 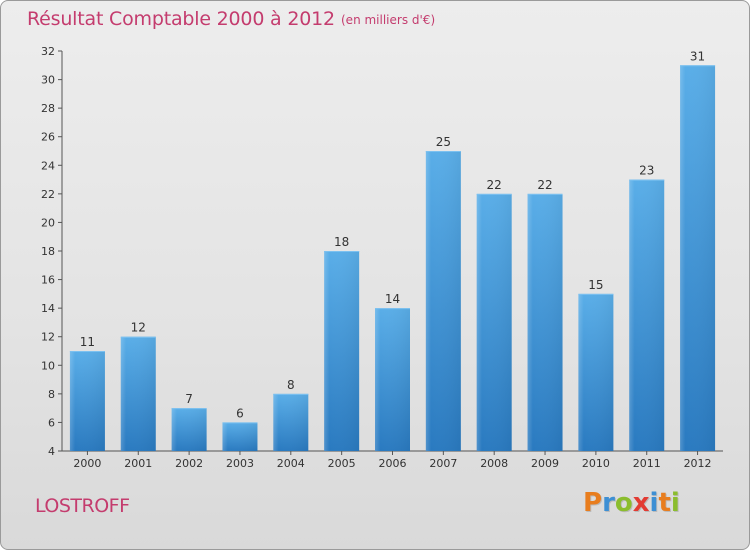 What do you see at coordinates (608, 503) in the screenshot?
I see `logo-letter: r` at bounding box center [608, 503].